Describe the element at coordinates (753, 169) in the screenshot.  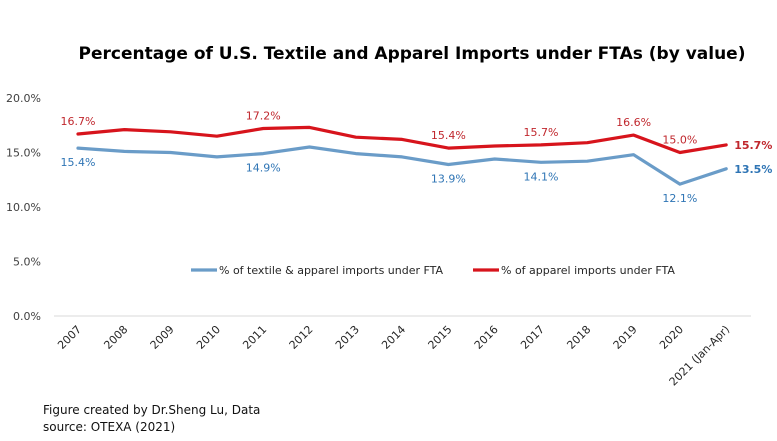
I see `data-label: 13.5%` at that location.